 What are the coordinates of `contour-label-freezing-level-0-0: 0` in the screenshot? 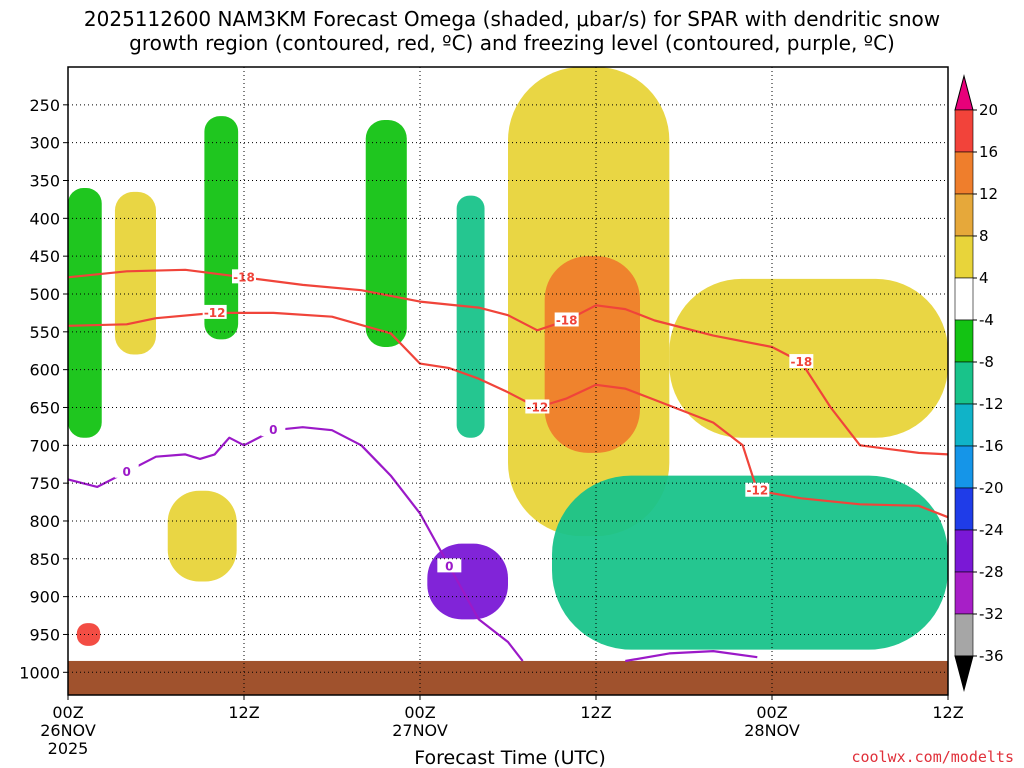 It's located at (126, 472).